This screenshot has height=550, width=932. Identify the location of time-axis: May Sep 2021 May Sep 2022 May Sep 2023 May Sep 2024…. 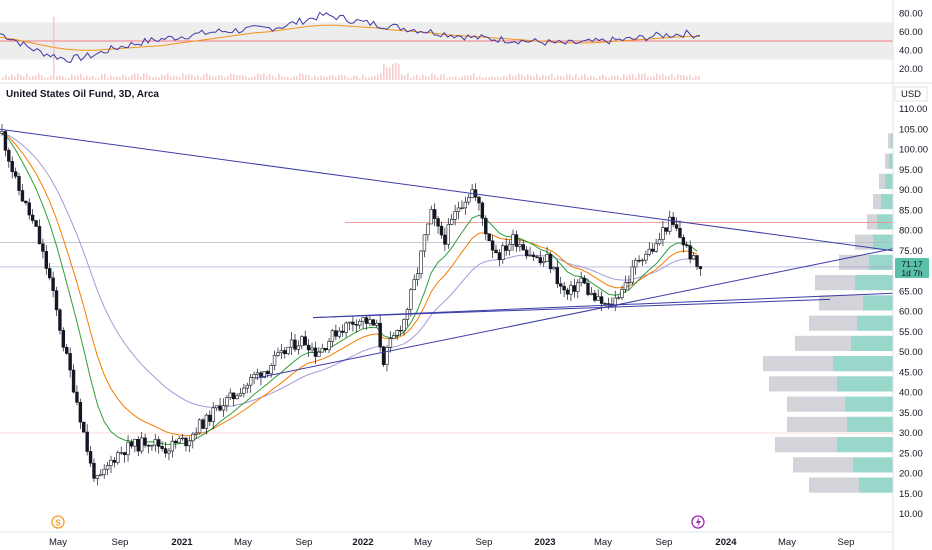
(451, 542).